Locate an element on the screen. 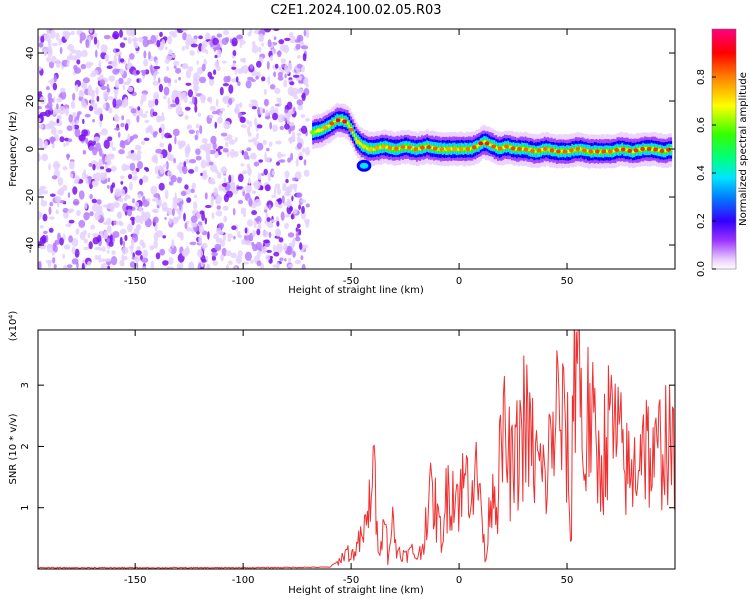 The height and width of the screenshot is (600, 750). y-tick-label: 2 is located at coordinates (25, 446).